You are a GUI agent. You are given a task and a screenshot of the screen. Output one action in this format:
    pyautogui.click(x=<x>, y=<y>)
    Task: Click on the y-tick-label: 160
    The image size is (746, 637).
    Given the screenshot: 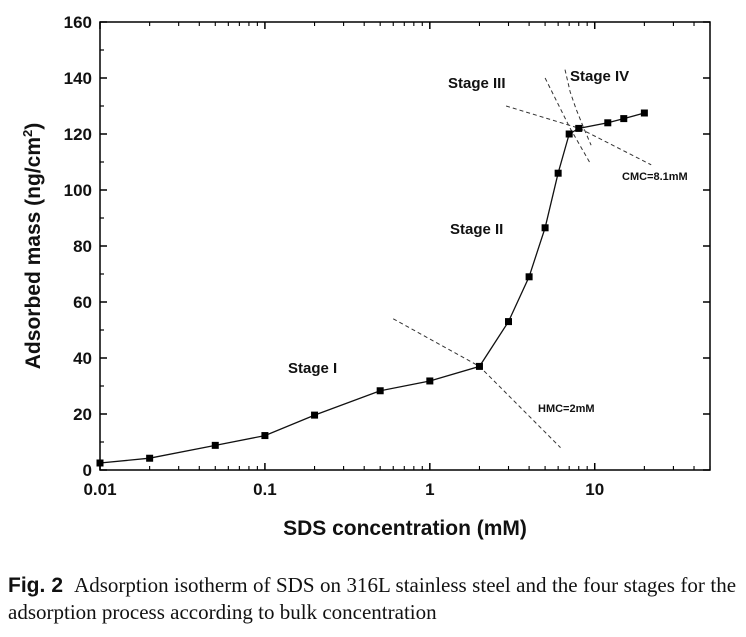 What is the action you would take?
    pyautogui.click(x=78, y=22)
    